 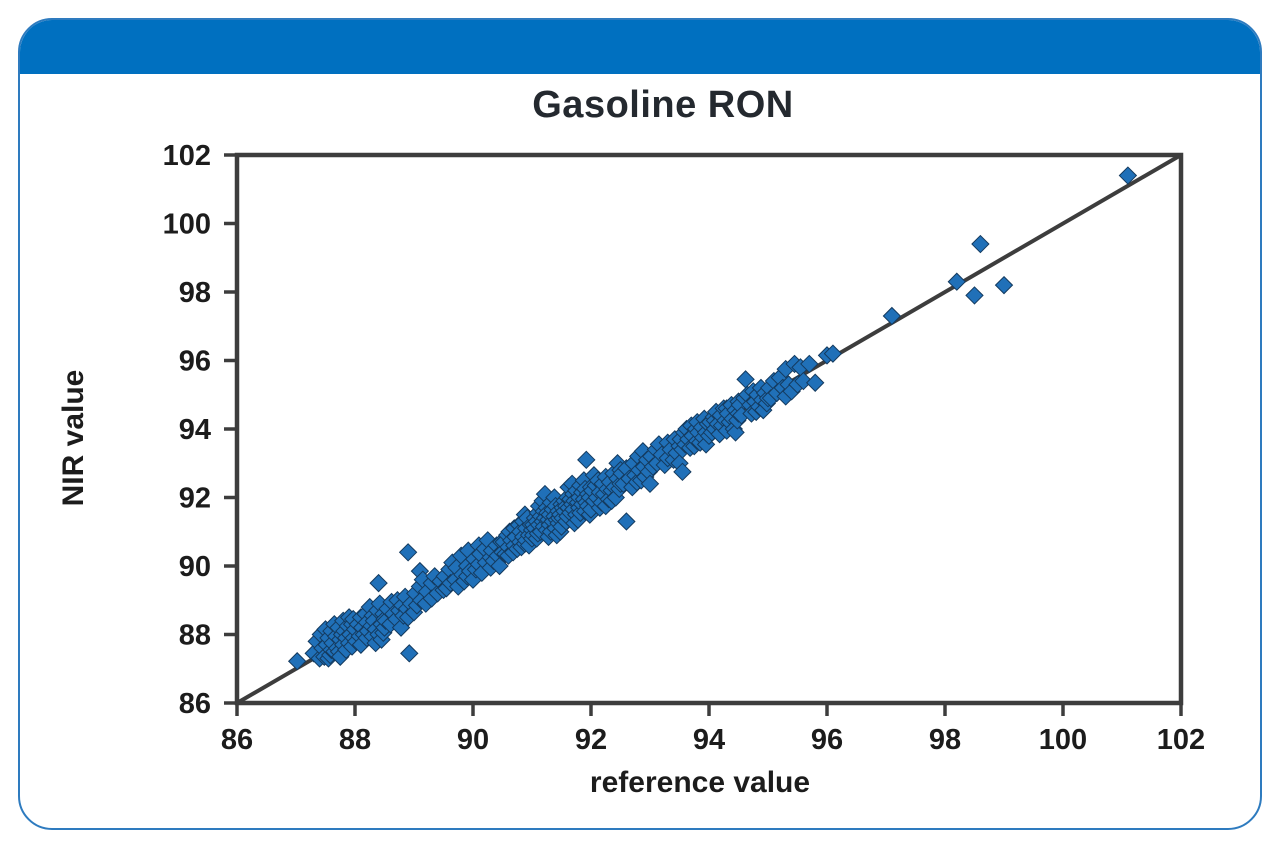 What do you see at coordinates (945, 740) in the screenshot?
I see `x-tick-label: 98` at bounding box center [945, 740].